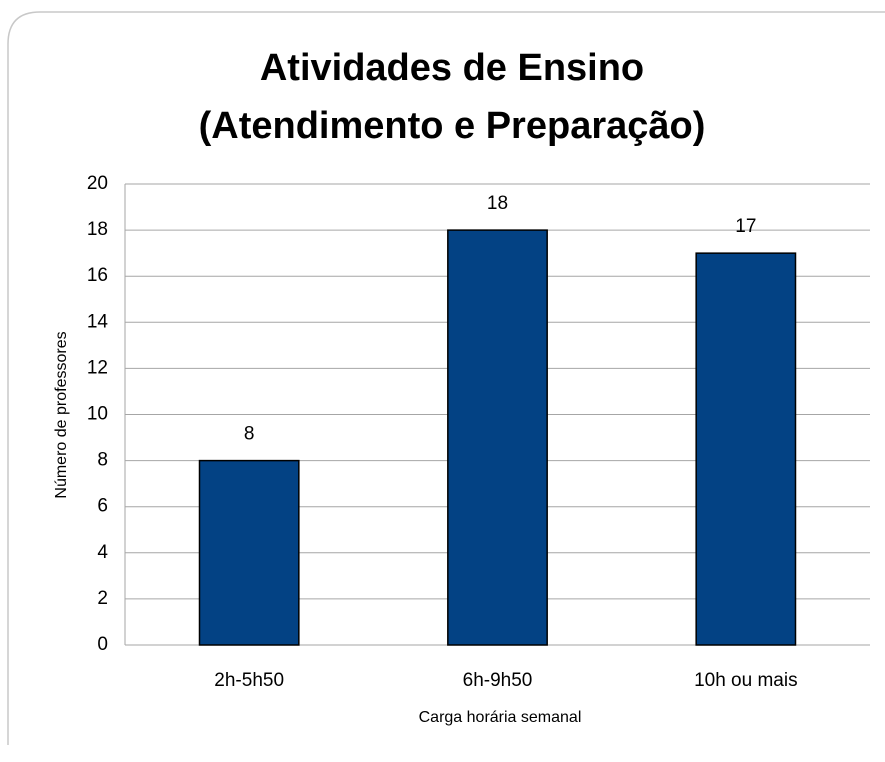 This screenshot has width=885, height=762. What do you see at coordinates (102, 460) in the screenshot?
I see `y-tick-label: 8` at bounding box center [102, 460].